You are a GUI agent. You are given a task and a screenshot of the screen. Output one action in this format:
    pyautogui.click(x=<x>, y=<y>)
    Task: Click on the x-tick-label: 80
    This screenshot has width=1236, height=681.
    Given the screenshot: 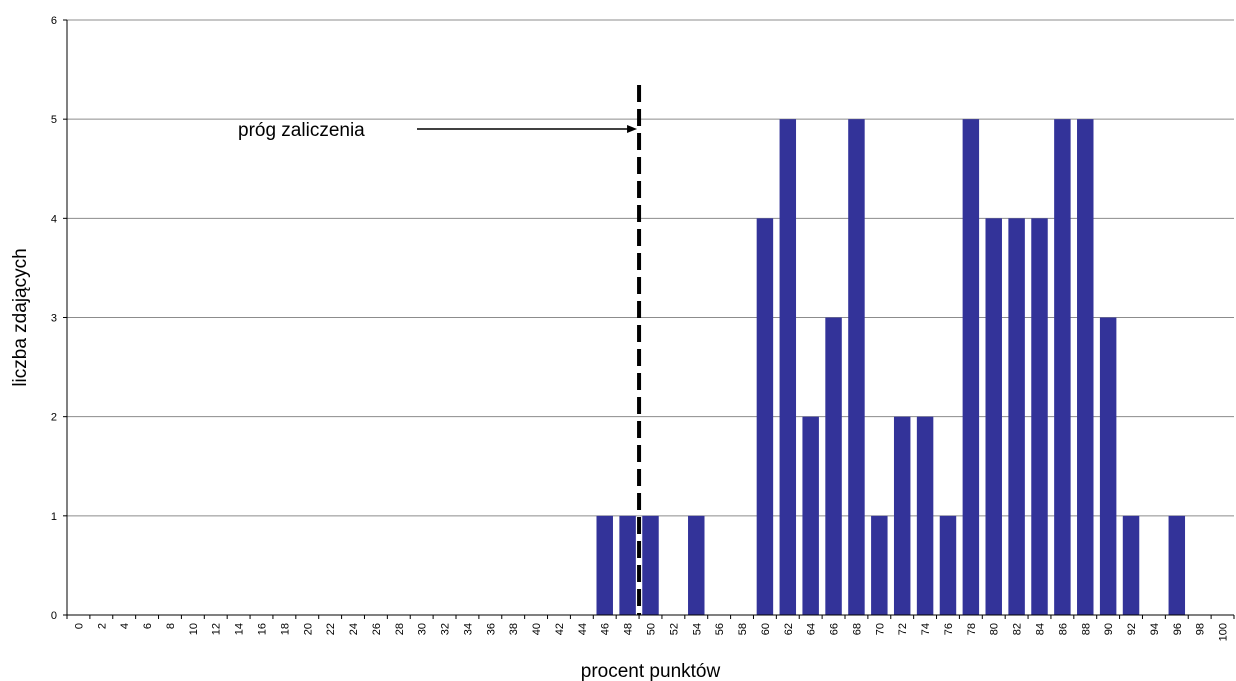 What is the action you would take?
    pyautogui.click(x=995, y=629)
    